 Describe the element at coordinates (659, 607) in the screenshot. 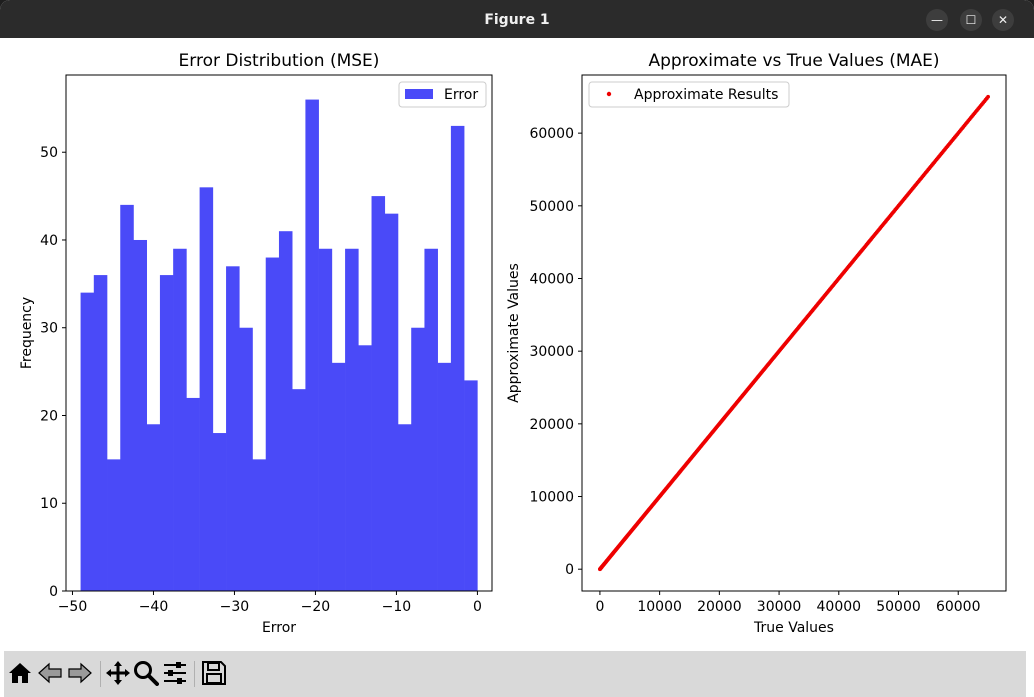

I see `x-tick-label: 10000` at that location.